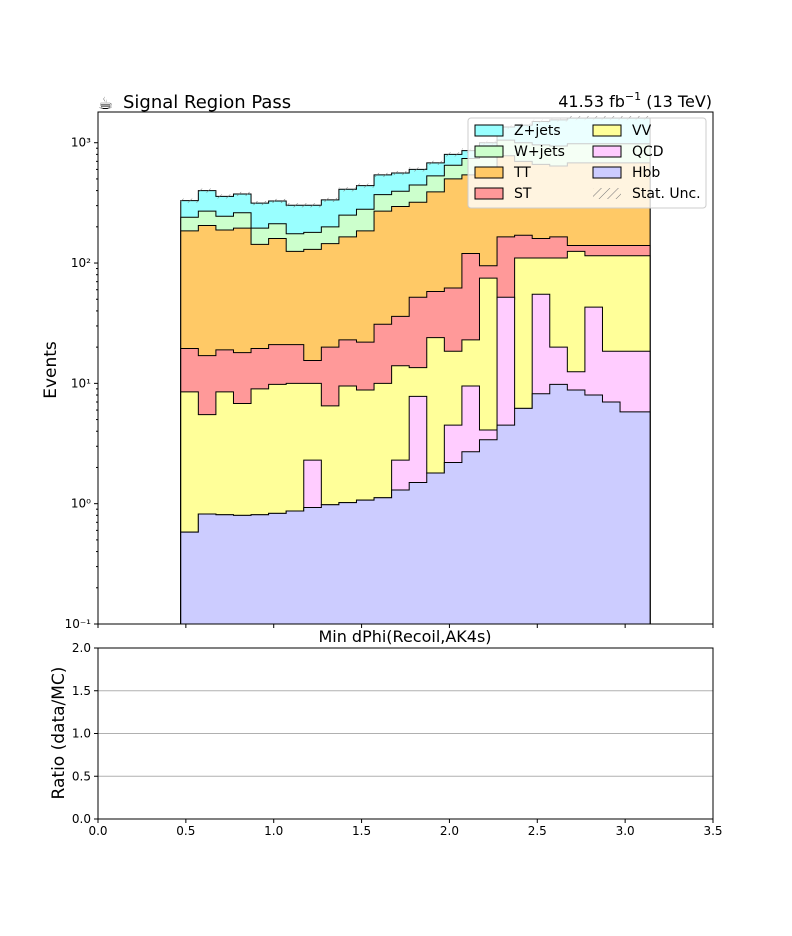 The height and width of the screenshot is (936, 792). I want to click on main-y-tick-label: 10¹, so click(81, 383).